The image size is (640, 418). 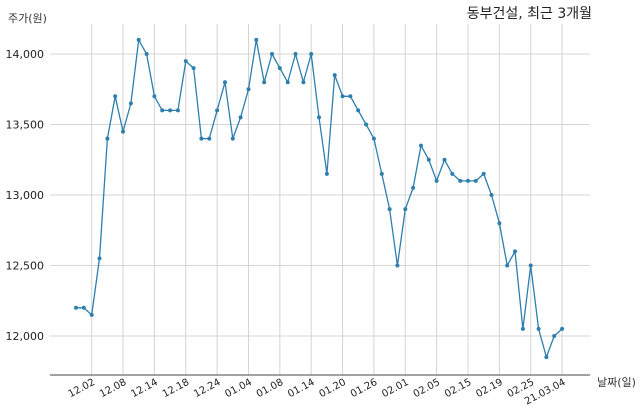 What do you see at coordinates (616, 382) in the screenshot?
I see `x-axis-label: 날짜(일)` at bounding box center [616, 382].